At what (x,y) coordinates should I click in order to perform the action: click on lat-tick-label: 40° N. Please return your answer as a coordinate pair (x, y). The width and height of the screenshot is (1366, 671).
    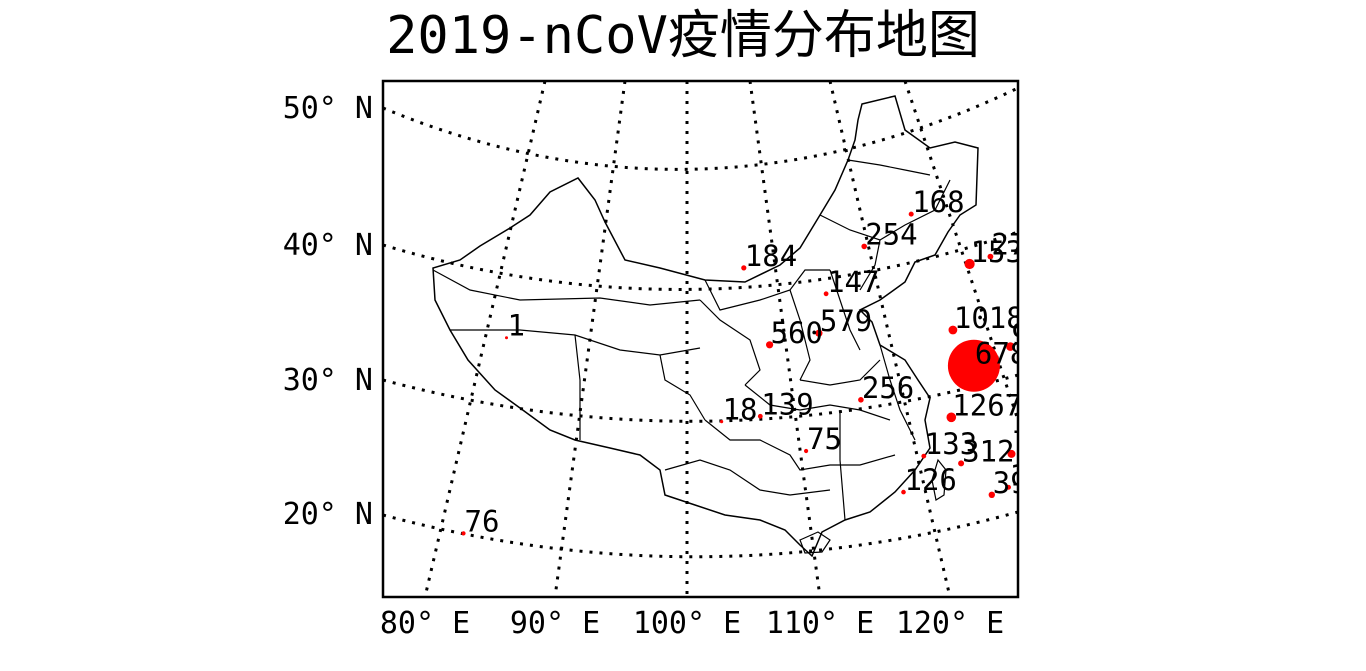
    Looking at the image, I should click on (328, 245).